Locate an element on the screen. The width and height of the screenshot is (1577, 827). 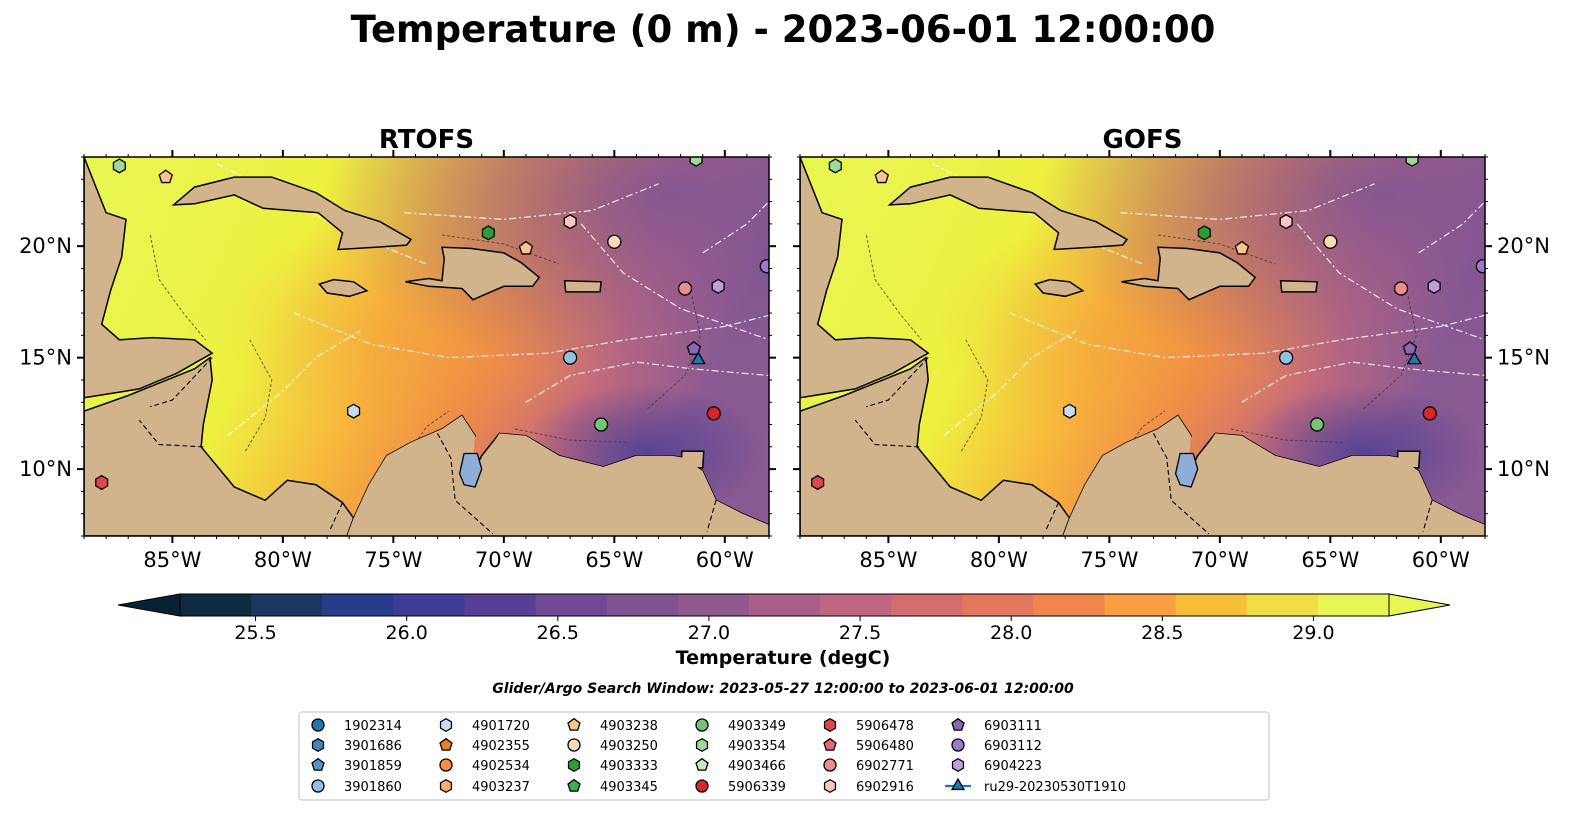
legend-item: 4903466 is located at coordinates (740, 765).